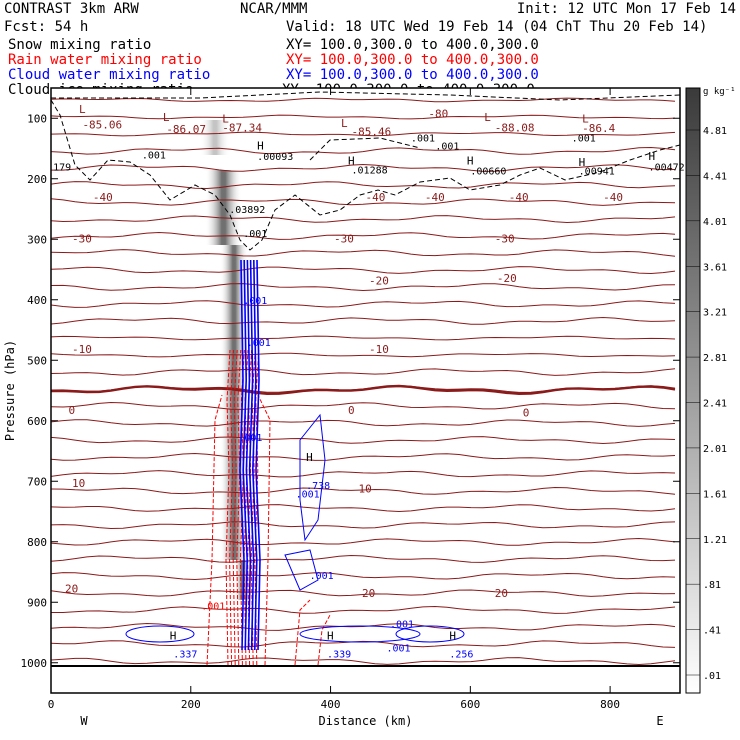 Image resolution: width=740 pixels, height=740 pixels. Describe the element at coordinates (84, 721) in the screenshot. I see `direction-west: W` at that location.